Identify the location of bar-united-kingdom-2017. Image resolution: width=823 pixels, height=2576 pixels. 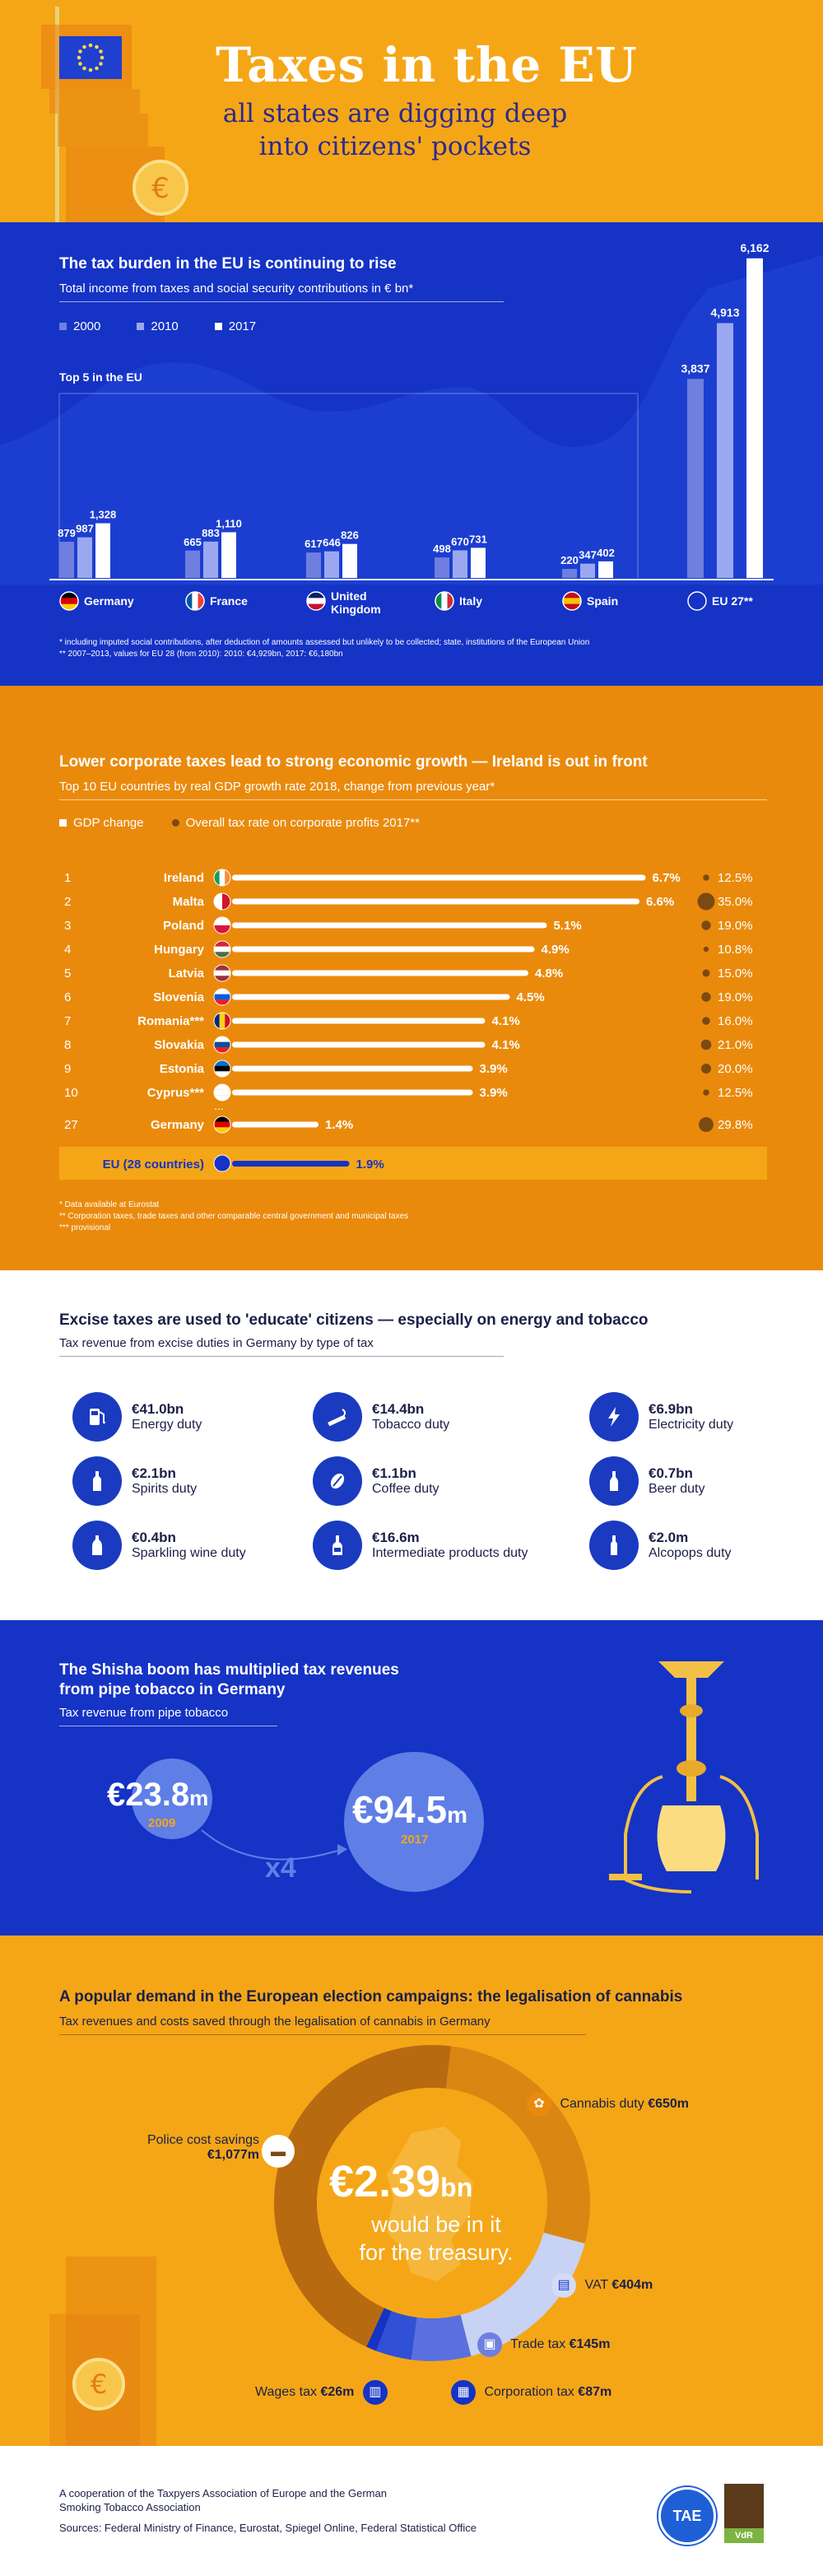
(349, 560).